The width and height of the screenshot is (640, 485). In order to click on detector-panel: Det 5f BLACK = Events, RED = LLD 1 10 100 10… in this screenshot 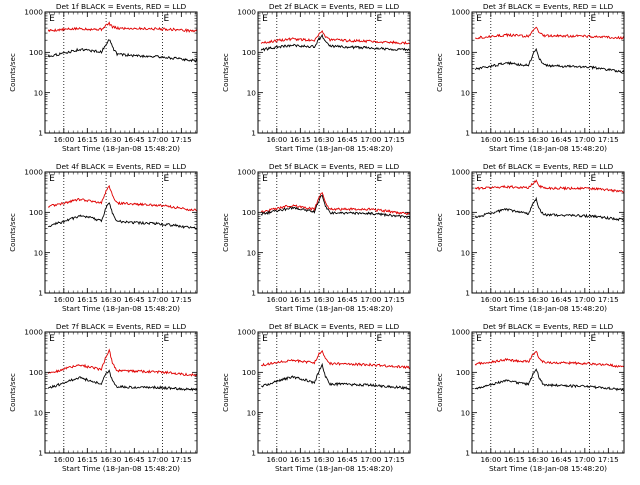, I will do `click(316, 237)`.